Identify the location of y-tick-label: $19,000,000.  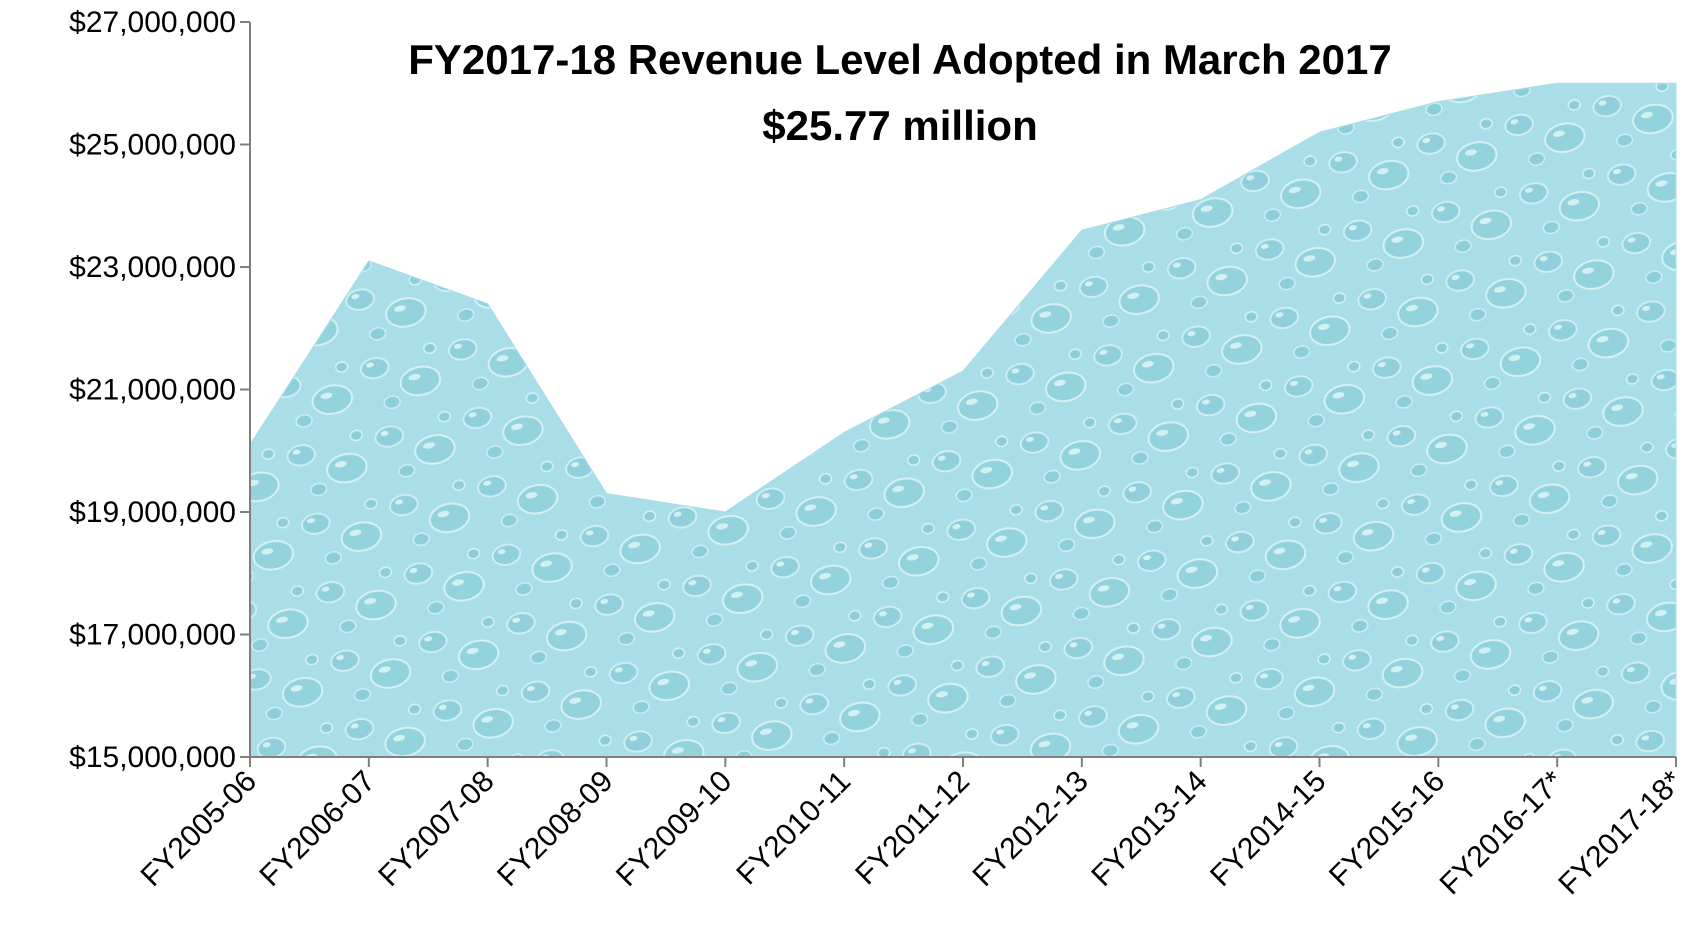
(152, 512).